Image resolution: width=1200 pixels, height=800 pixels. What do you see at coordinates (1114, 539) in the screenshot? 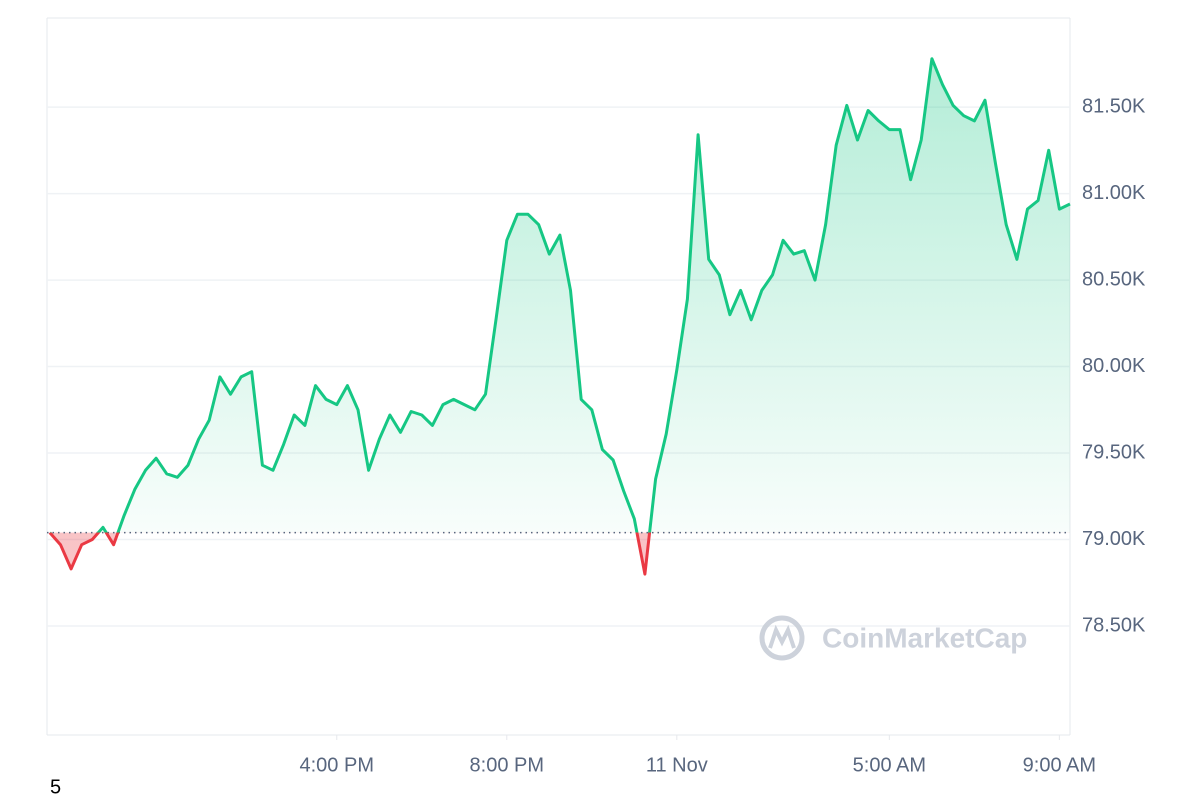
I see `y-tick-label: 79.00K` at bounding box center [1114, 539].